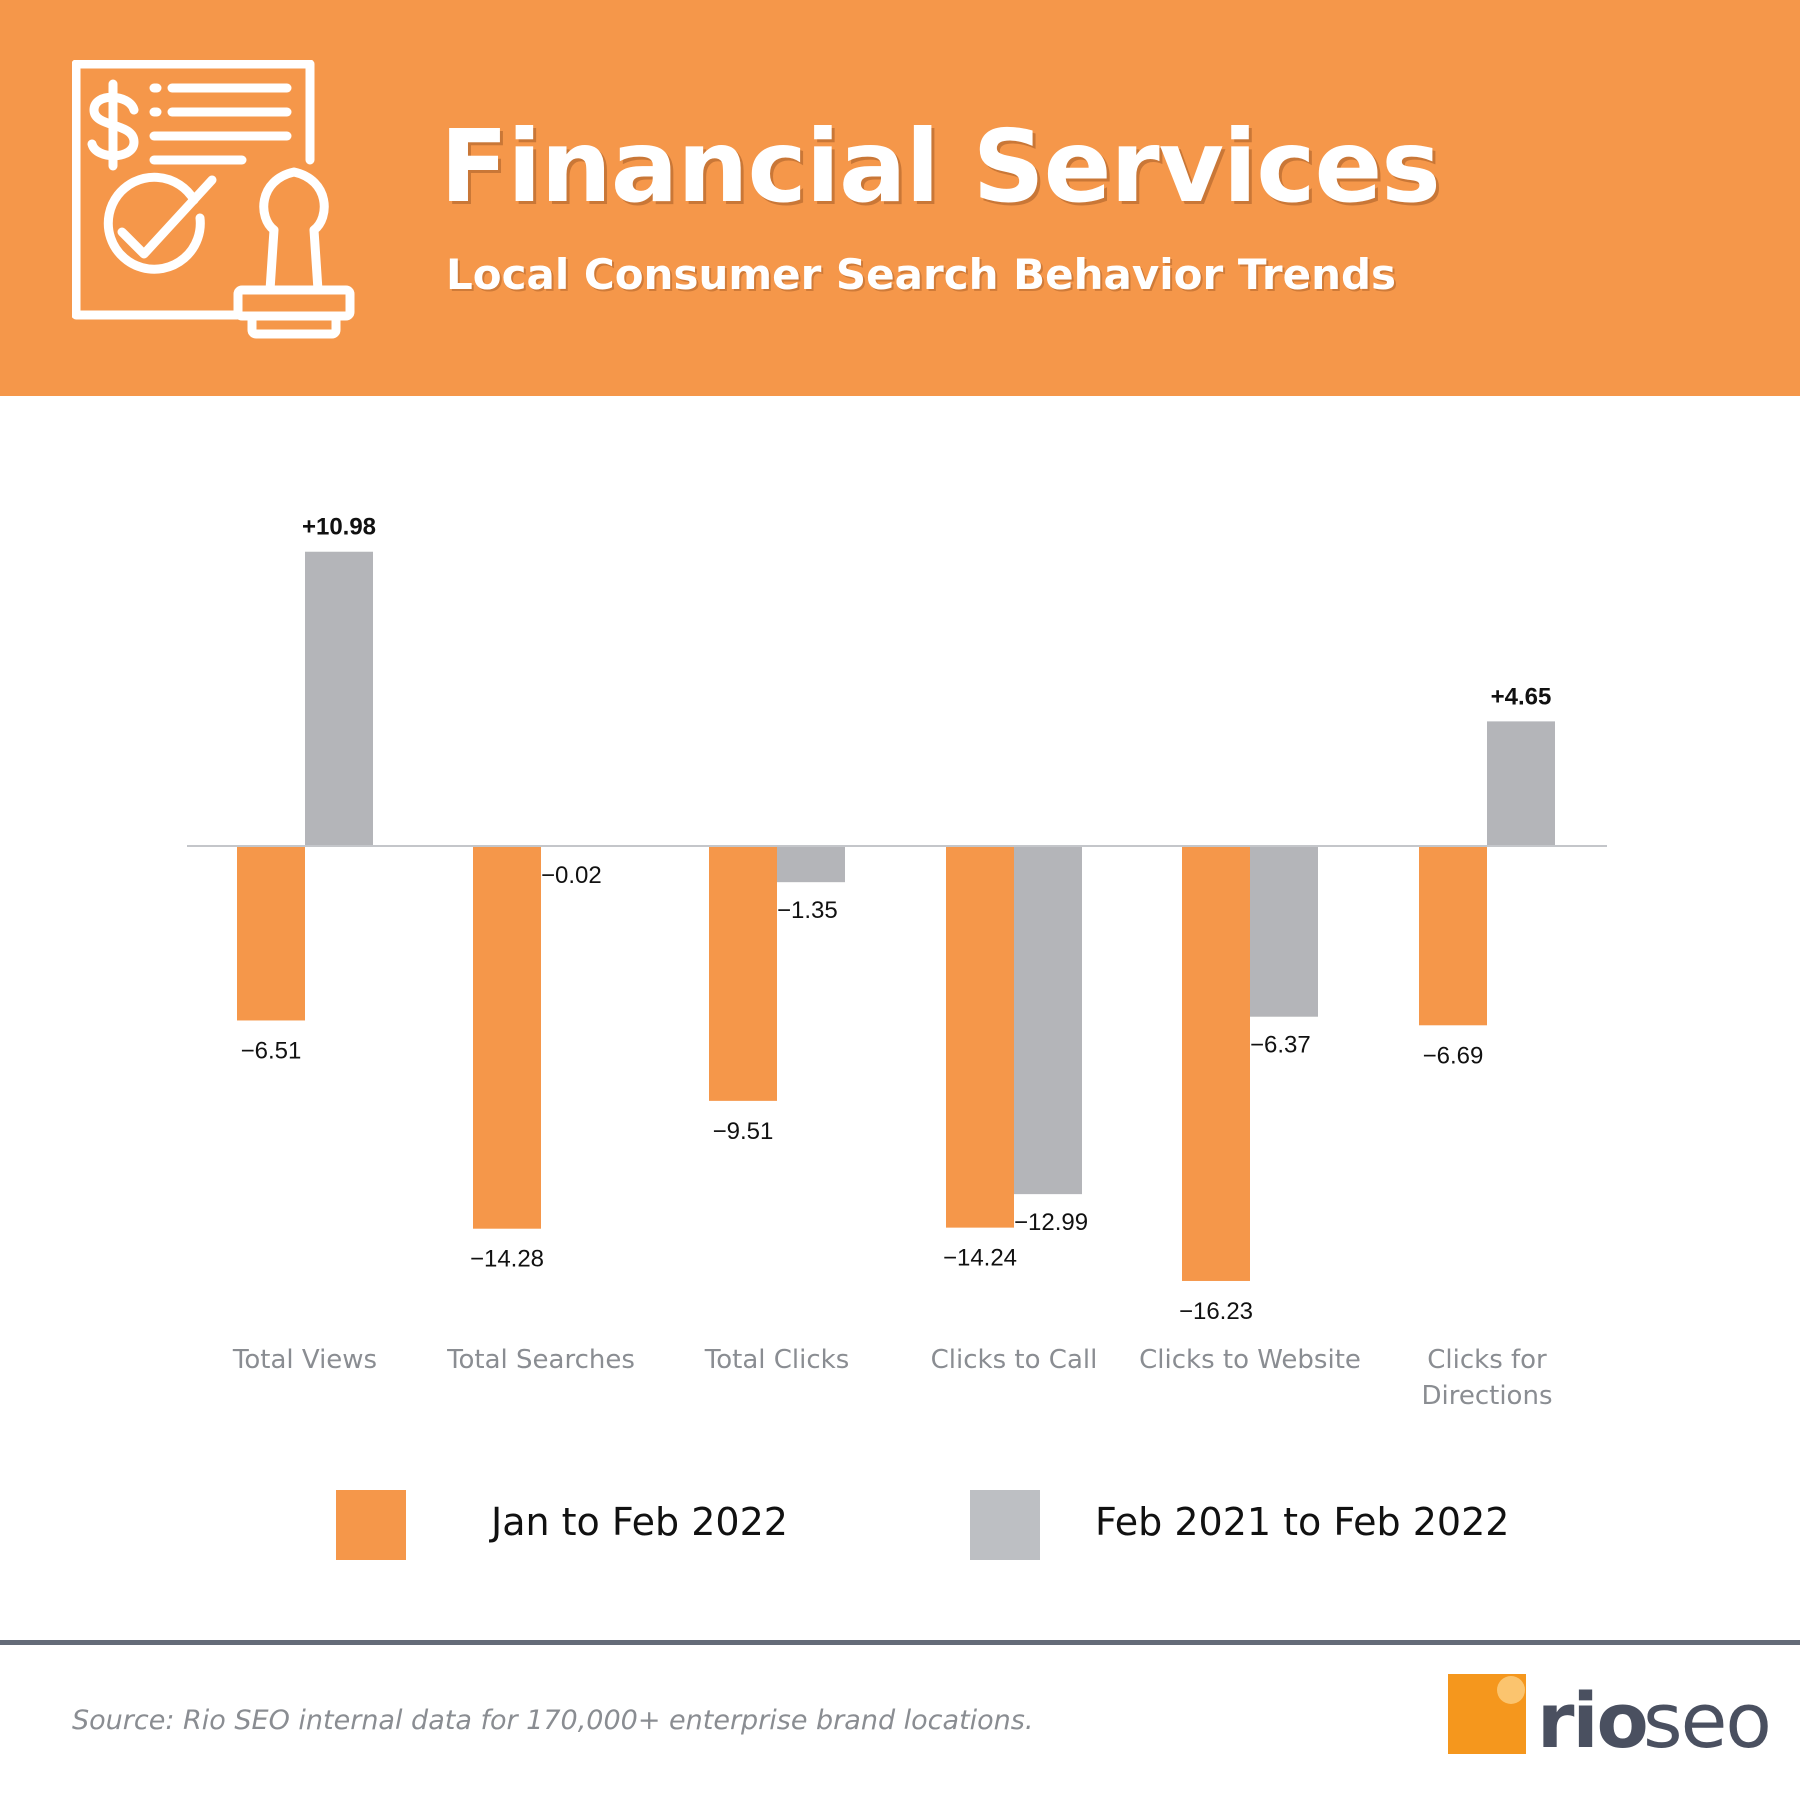  Describe the element at coordinates (271, 1050) in the screenshot. I see `value-label-series-1-0: −6.51` at that location.